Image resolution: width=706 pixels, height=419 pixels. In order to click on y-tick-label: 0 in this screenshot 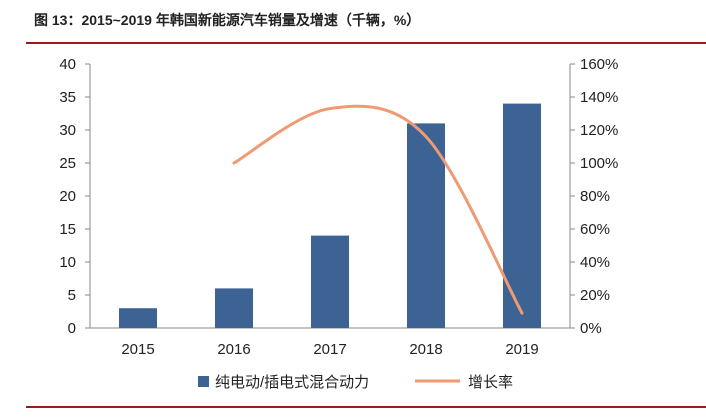, I will do `click(72, 328)`.